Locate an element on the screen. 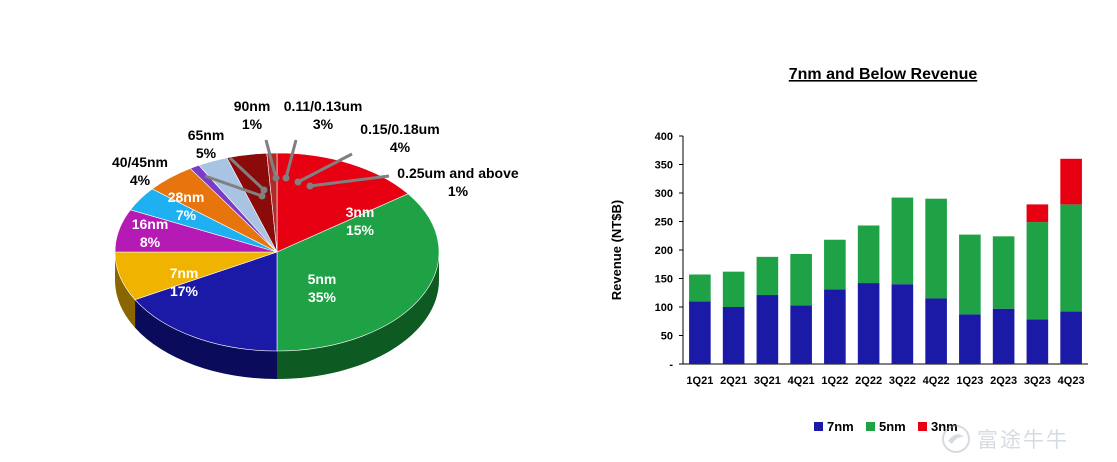 Image resolution: width=1117 pixels, height=462 pixels. legend: 7nm 5nm 3nm is located at coordinates (886, 426).